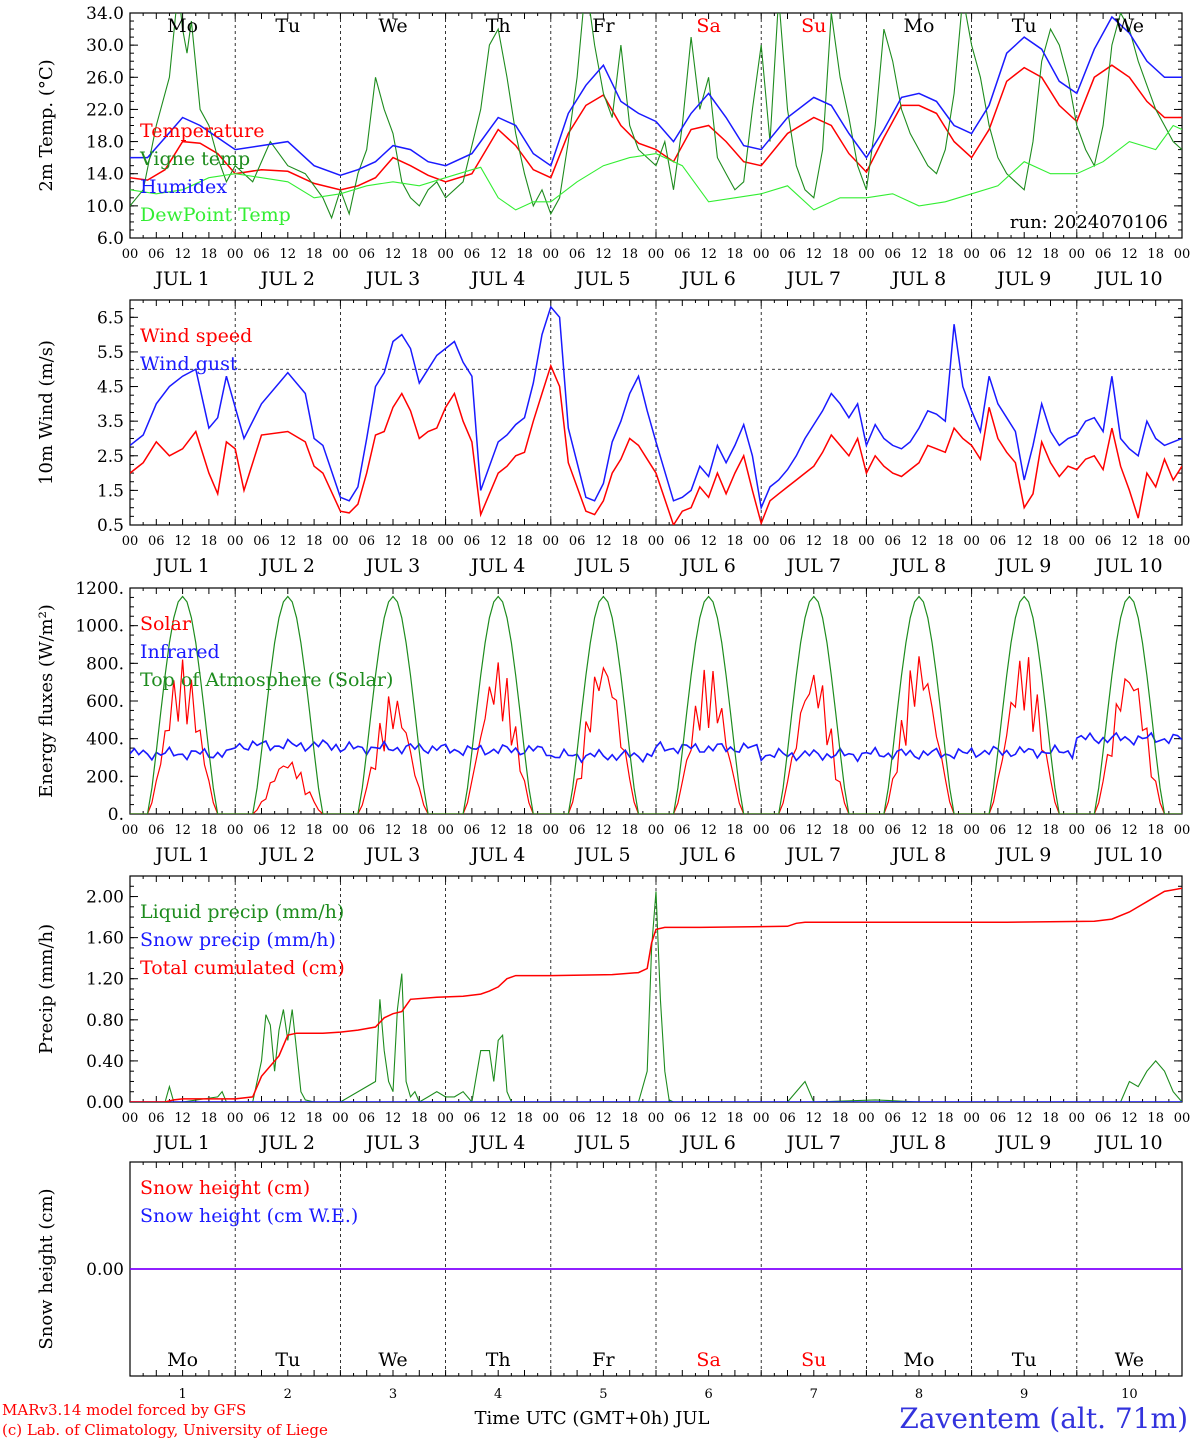  Describe the element at coordinates (166, 624) in the screenshot. I see `legend-entry: Solar` at that location.